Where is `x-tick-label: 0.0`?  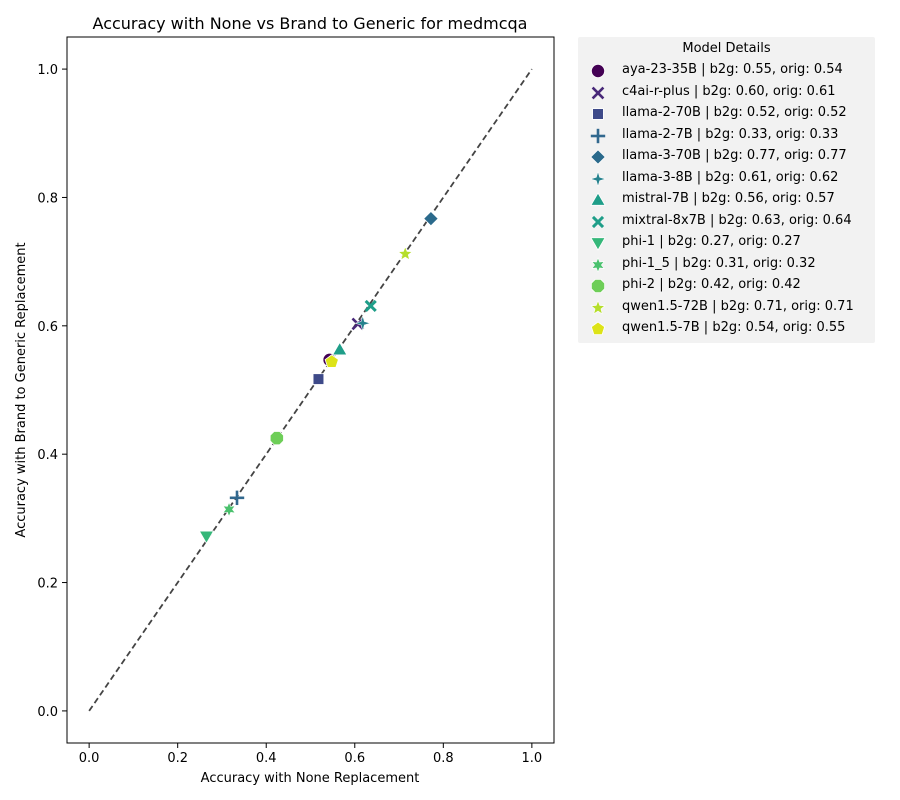
x-tick-label: 0.0 is located at coordinates (89, 758).